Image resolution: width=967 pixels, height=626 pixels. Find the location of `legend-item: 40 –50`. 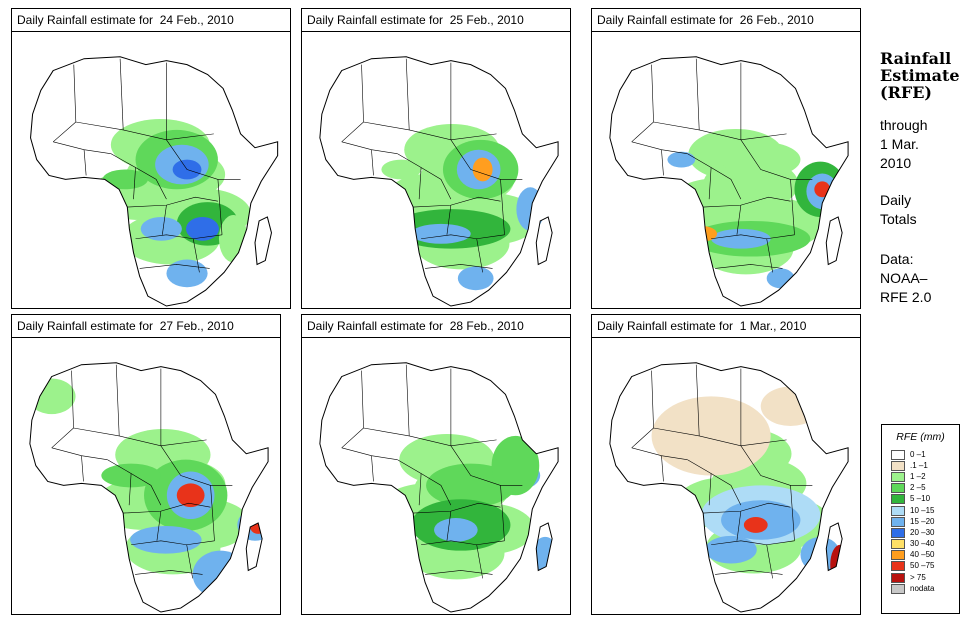

legend-item: 40 –50 is located at coordinates (920, 555).